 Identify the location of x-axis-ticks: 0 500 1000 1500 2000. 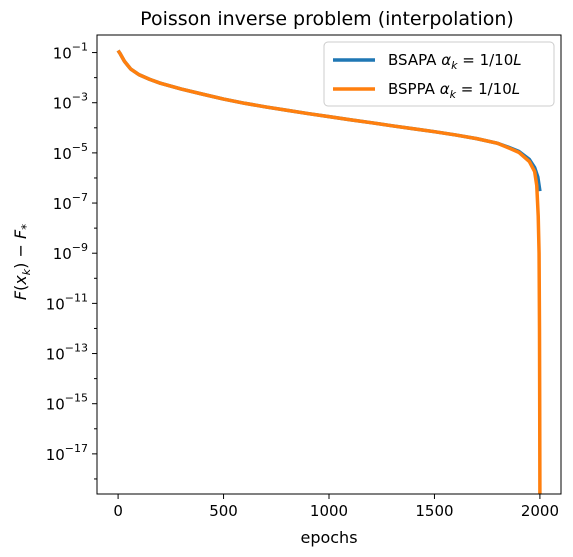
(336, 507).